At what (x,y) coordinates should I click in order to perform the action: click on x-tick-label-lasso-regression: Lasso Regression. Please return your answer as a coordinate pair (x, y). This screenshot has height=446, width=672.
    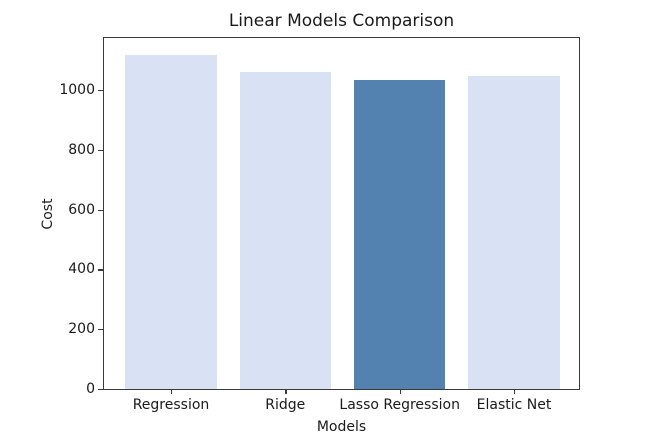
    Looking at the image, I should click on (399, 405).